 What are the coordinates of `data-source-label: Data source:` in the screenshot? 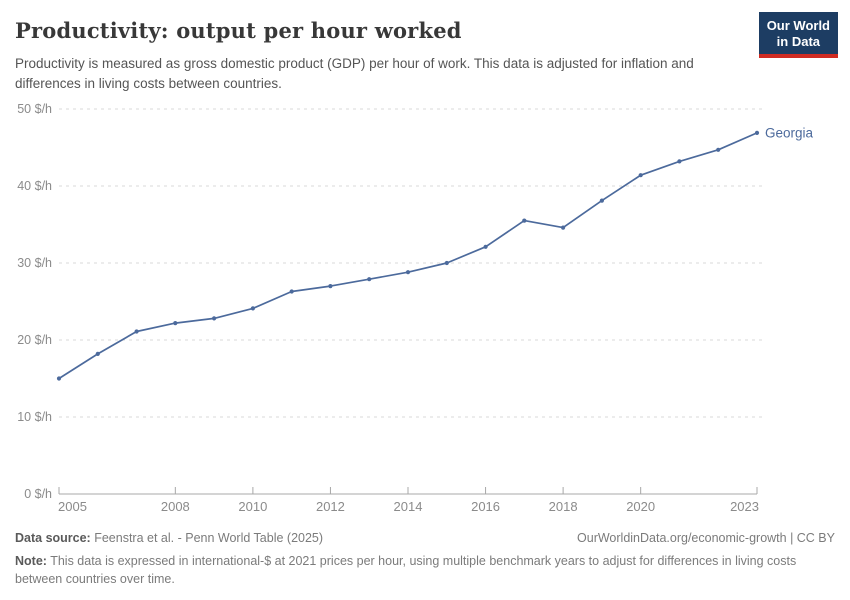 It's located at (53, 537).